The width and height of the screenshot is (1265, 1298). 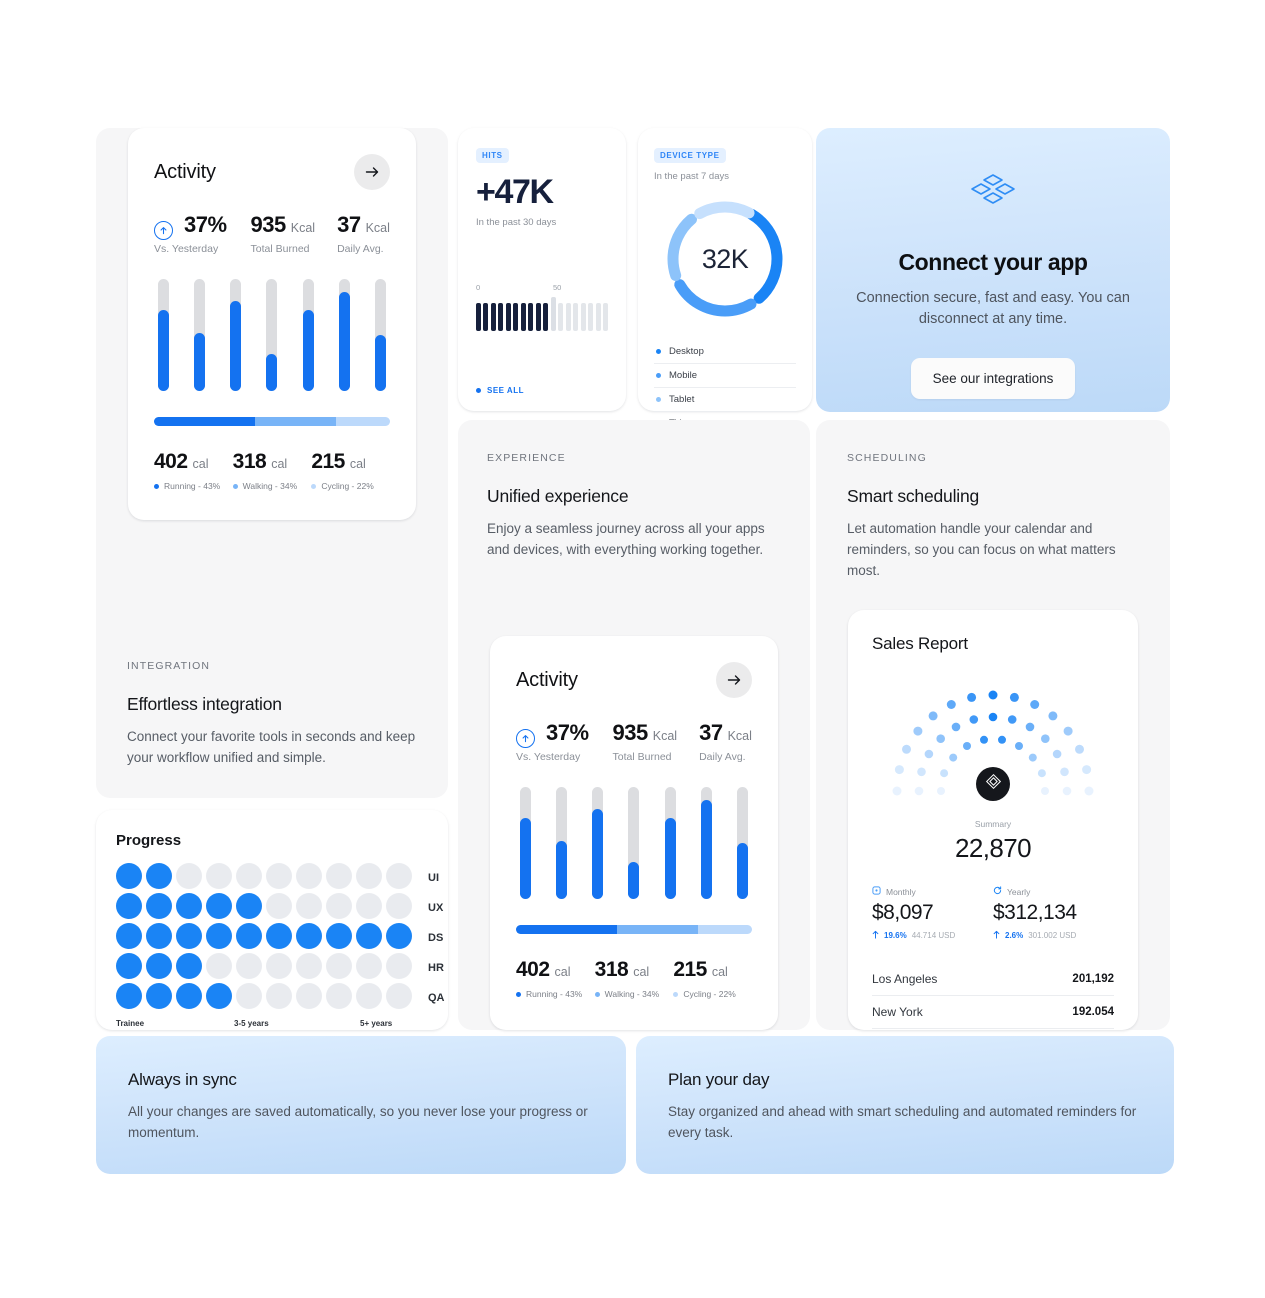 What do you see at coordinates (272, 172) in the screenshot?
I see `activity-header: Activity` at bounding box center [272, 172].